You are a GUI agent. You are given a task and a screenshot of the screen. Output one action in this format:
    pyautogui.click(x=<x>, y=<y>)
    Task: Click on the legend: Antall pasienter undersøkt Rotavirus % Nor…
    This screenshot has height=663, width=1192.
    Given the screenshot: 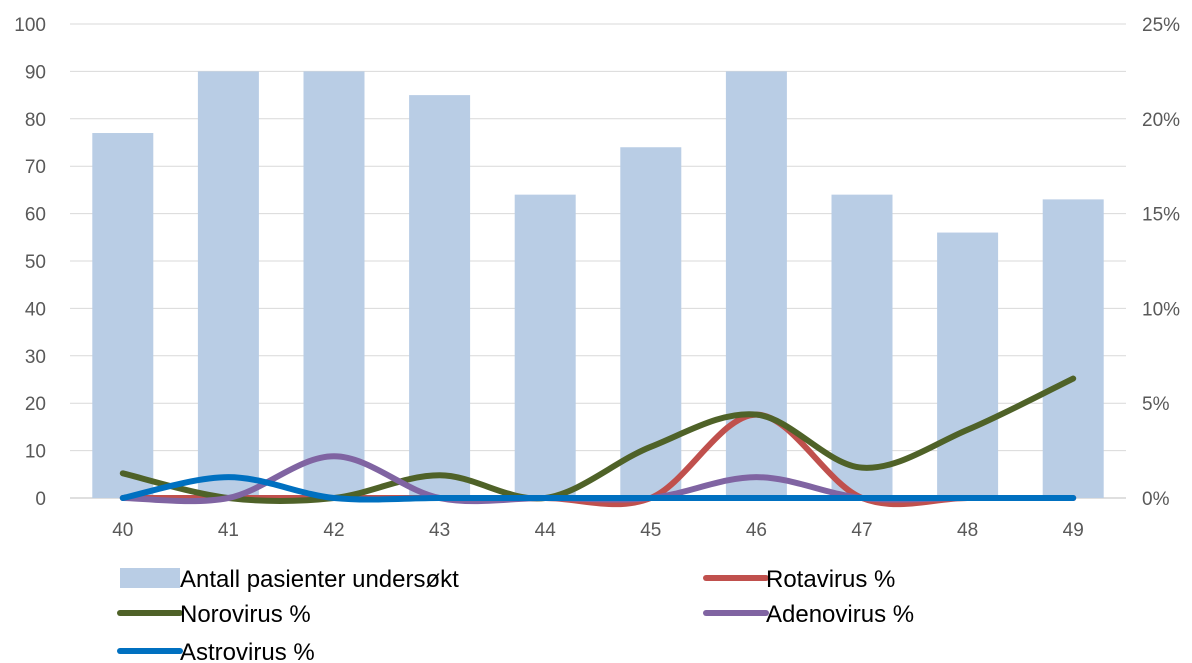 What is the action you would take?
    pyautogui.click(x=515, y=614)
    